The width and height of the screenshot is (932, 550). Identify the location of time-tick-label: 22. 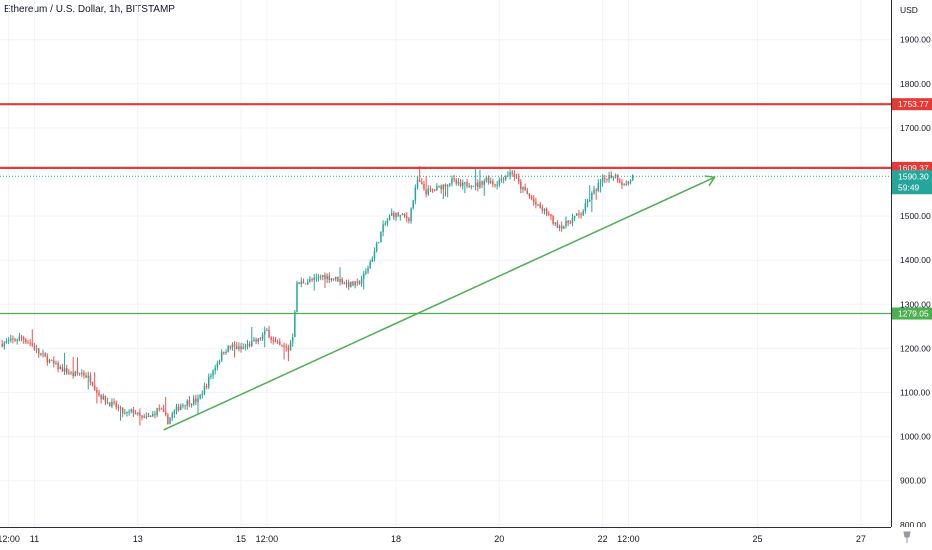
(603, 539).